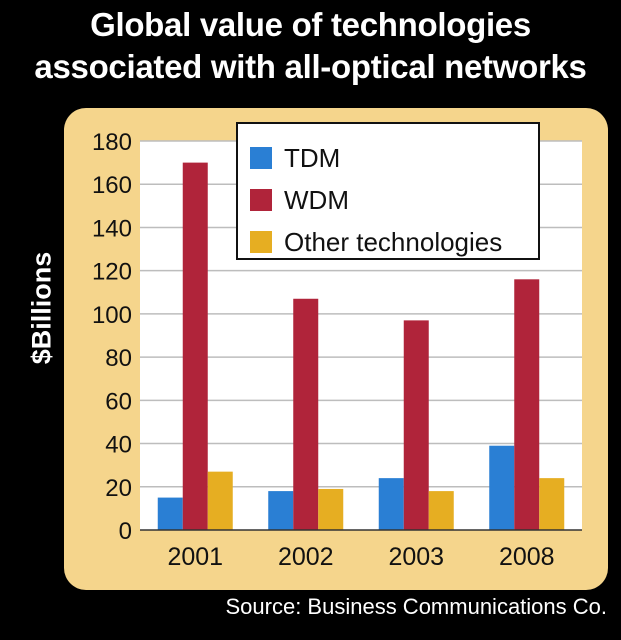 The height and width of the screenshot is (640, 621). What do you see at coordinates (306, 414) in the screenshot?
I see `bar-wdm-2002` at bounding box center [306, 414].